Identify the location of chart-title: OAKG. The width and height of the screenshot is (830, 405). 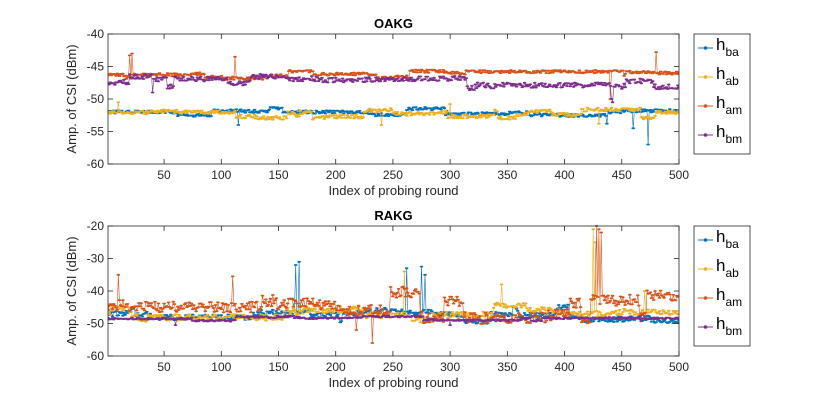
(393, 23).